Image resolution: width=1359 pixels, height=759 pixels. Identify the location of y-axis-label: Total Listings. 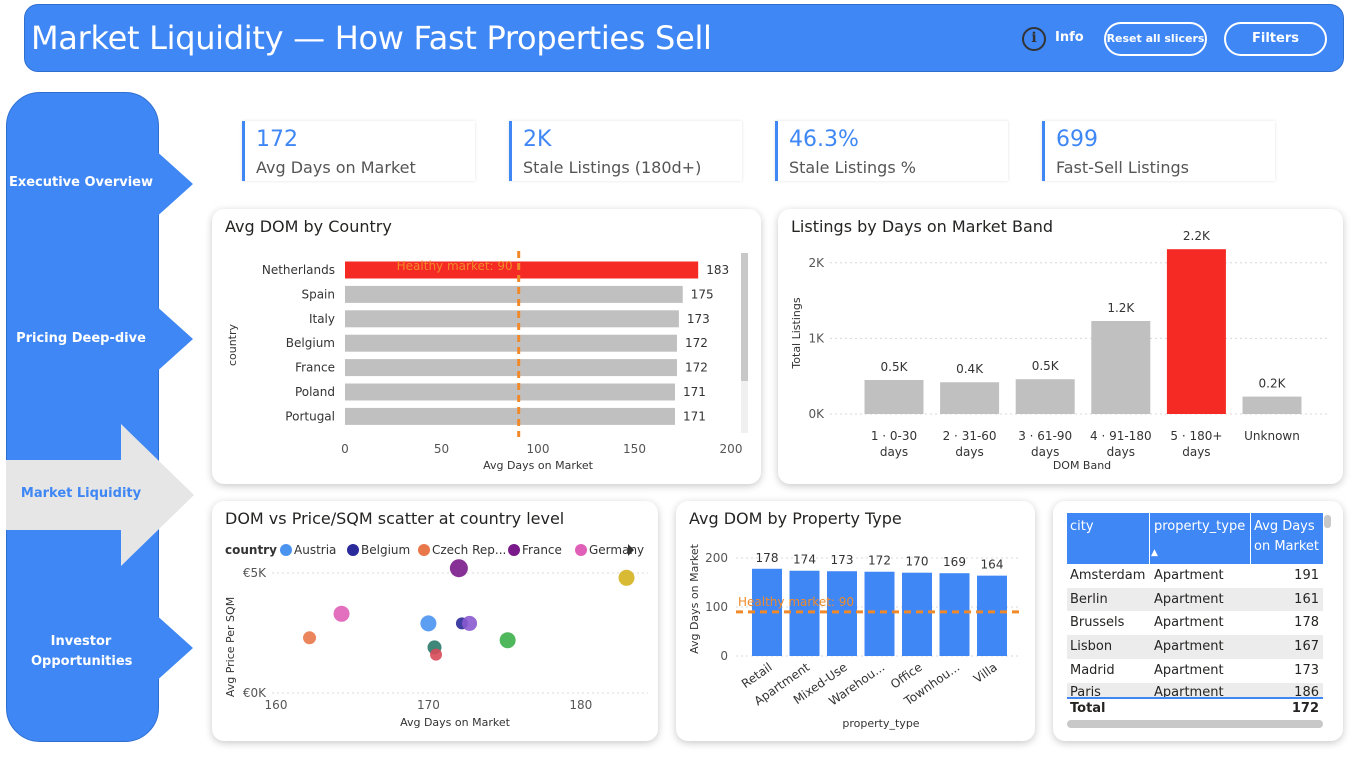
(796, 333).